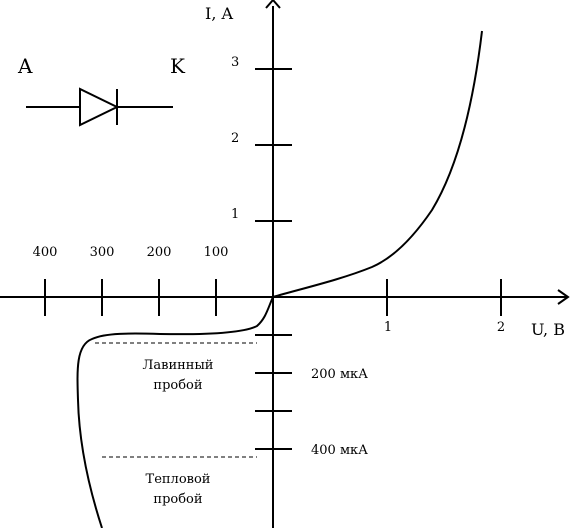 The image size is (580, 528). What do you see at coordinates (235, 62) in the screenshot?
I see `y-tick-label-3: 3` at bounding box center [235, 62].